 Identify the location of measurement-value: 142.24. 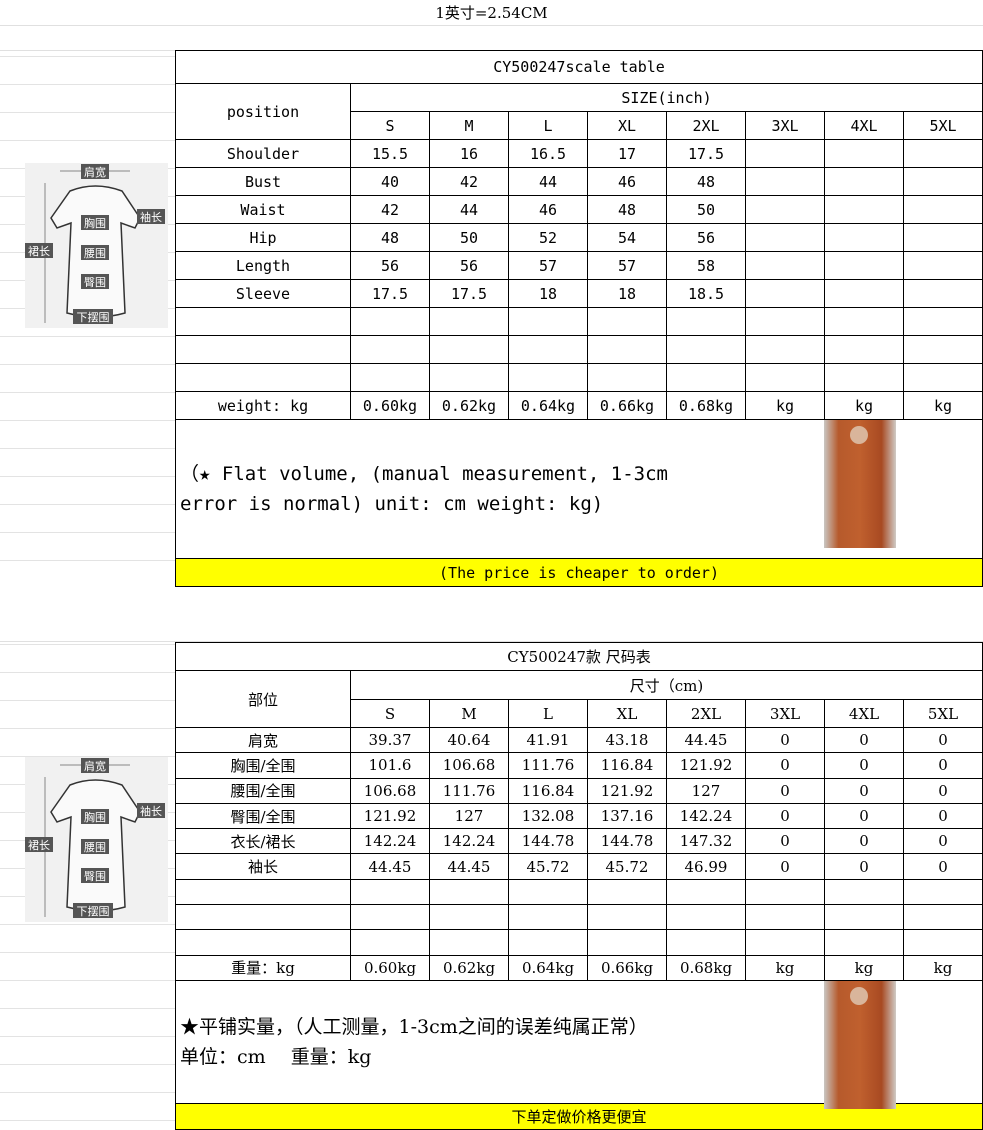
(390, 841).